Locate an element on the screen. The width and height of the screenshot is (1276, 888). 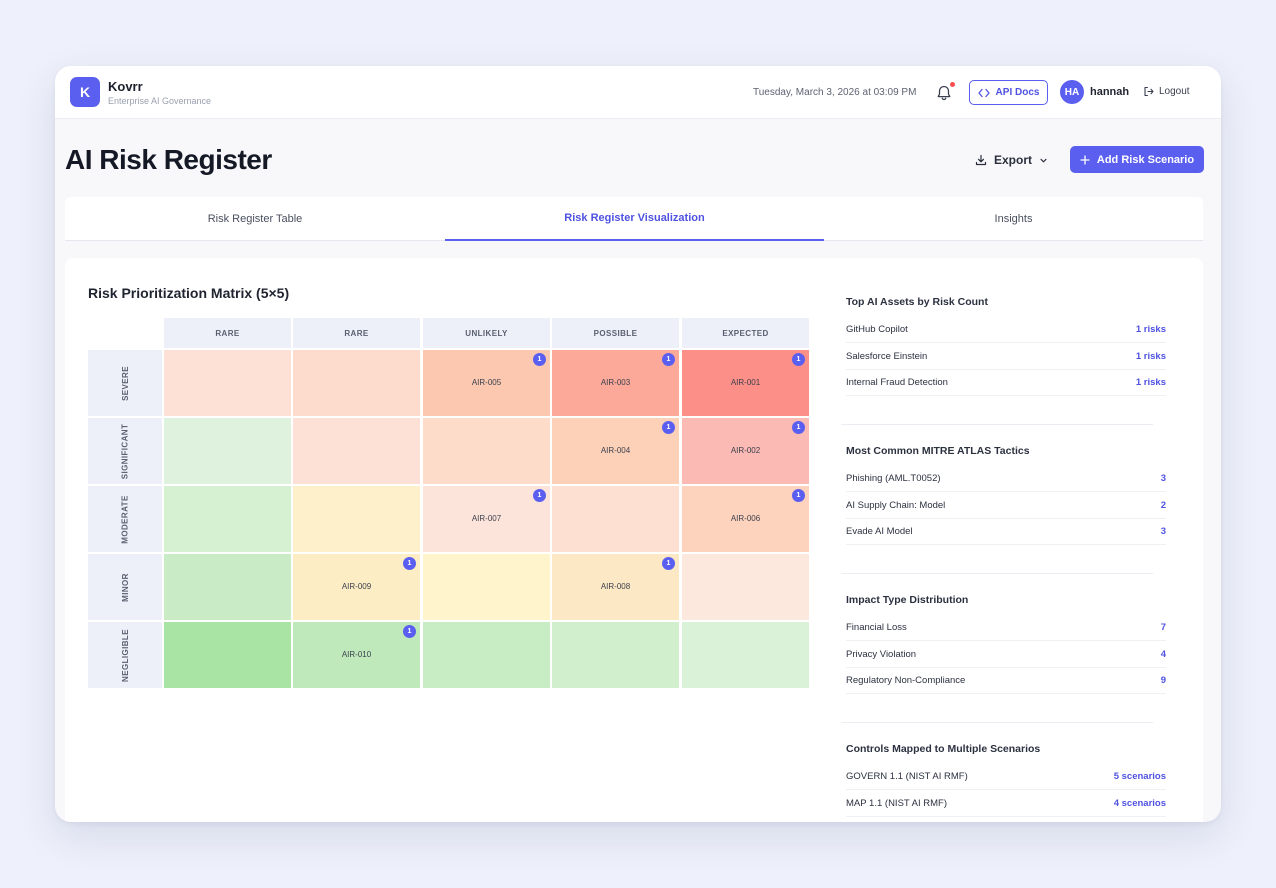
risk-id-label: AIR-010 is located at coordinates (356, 654).